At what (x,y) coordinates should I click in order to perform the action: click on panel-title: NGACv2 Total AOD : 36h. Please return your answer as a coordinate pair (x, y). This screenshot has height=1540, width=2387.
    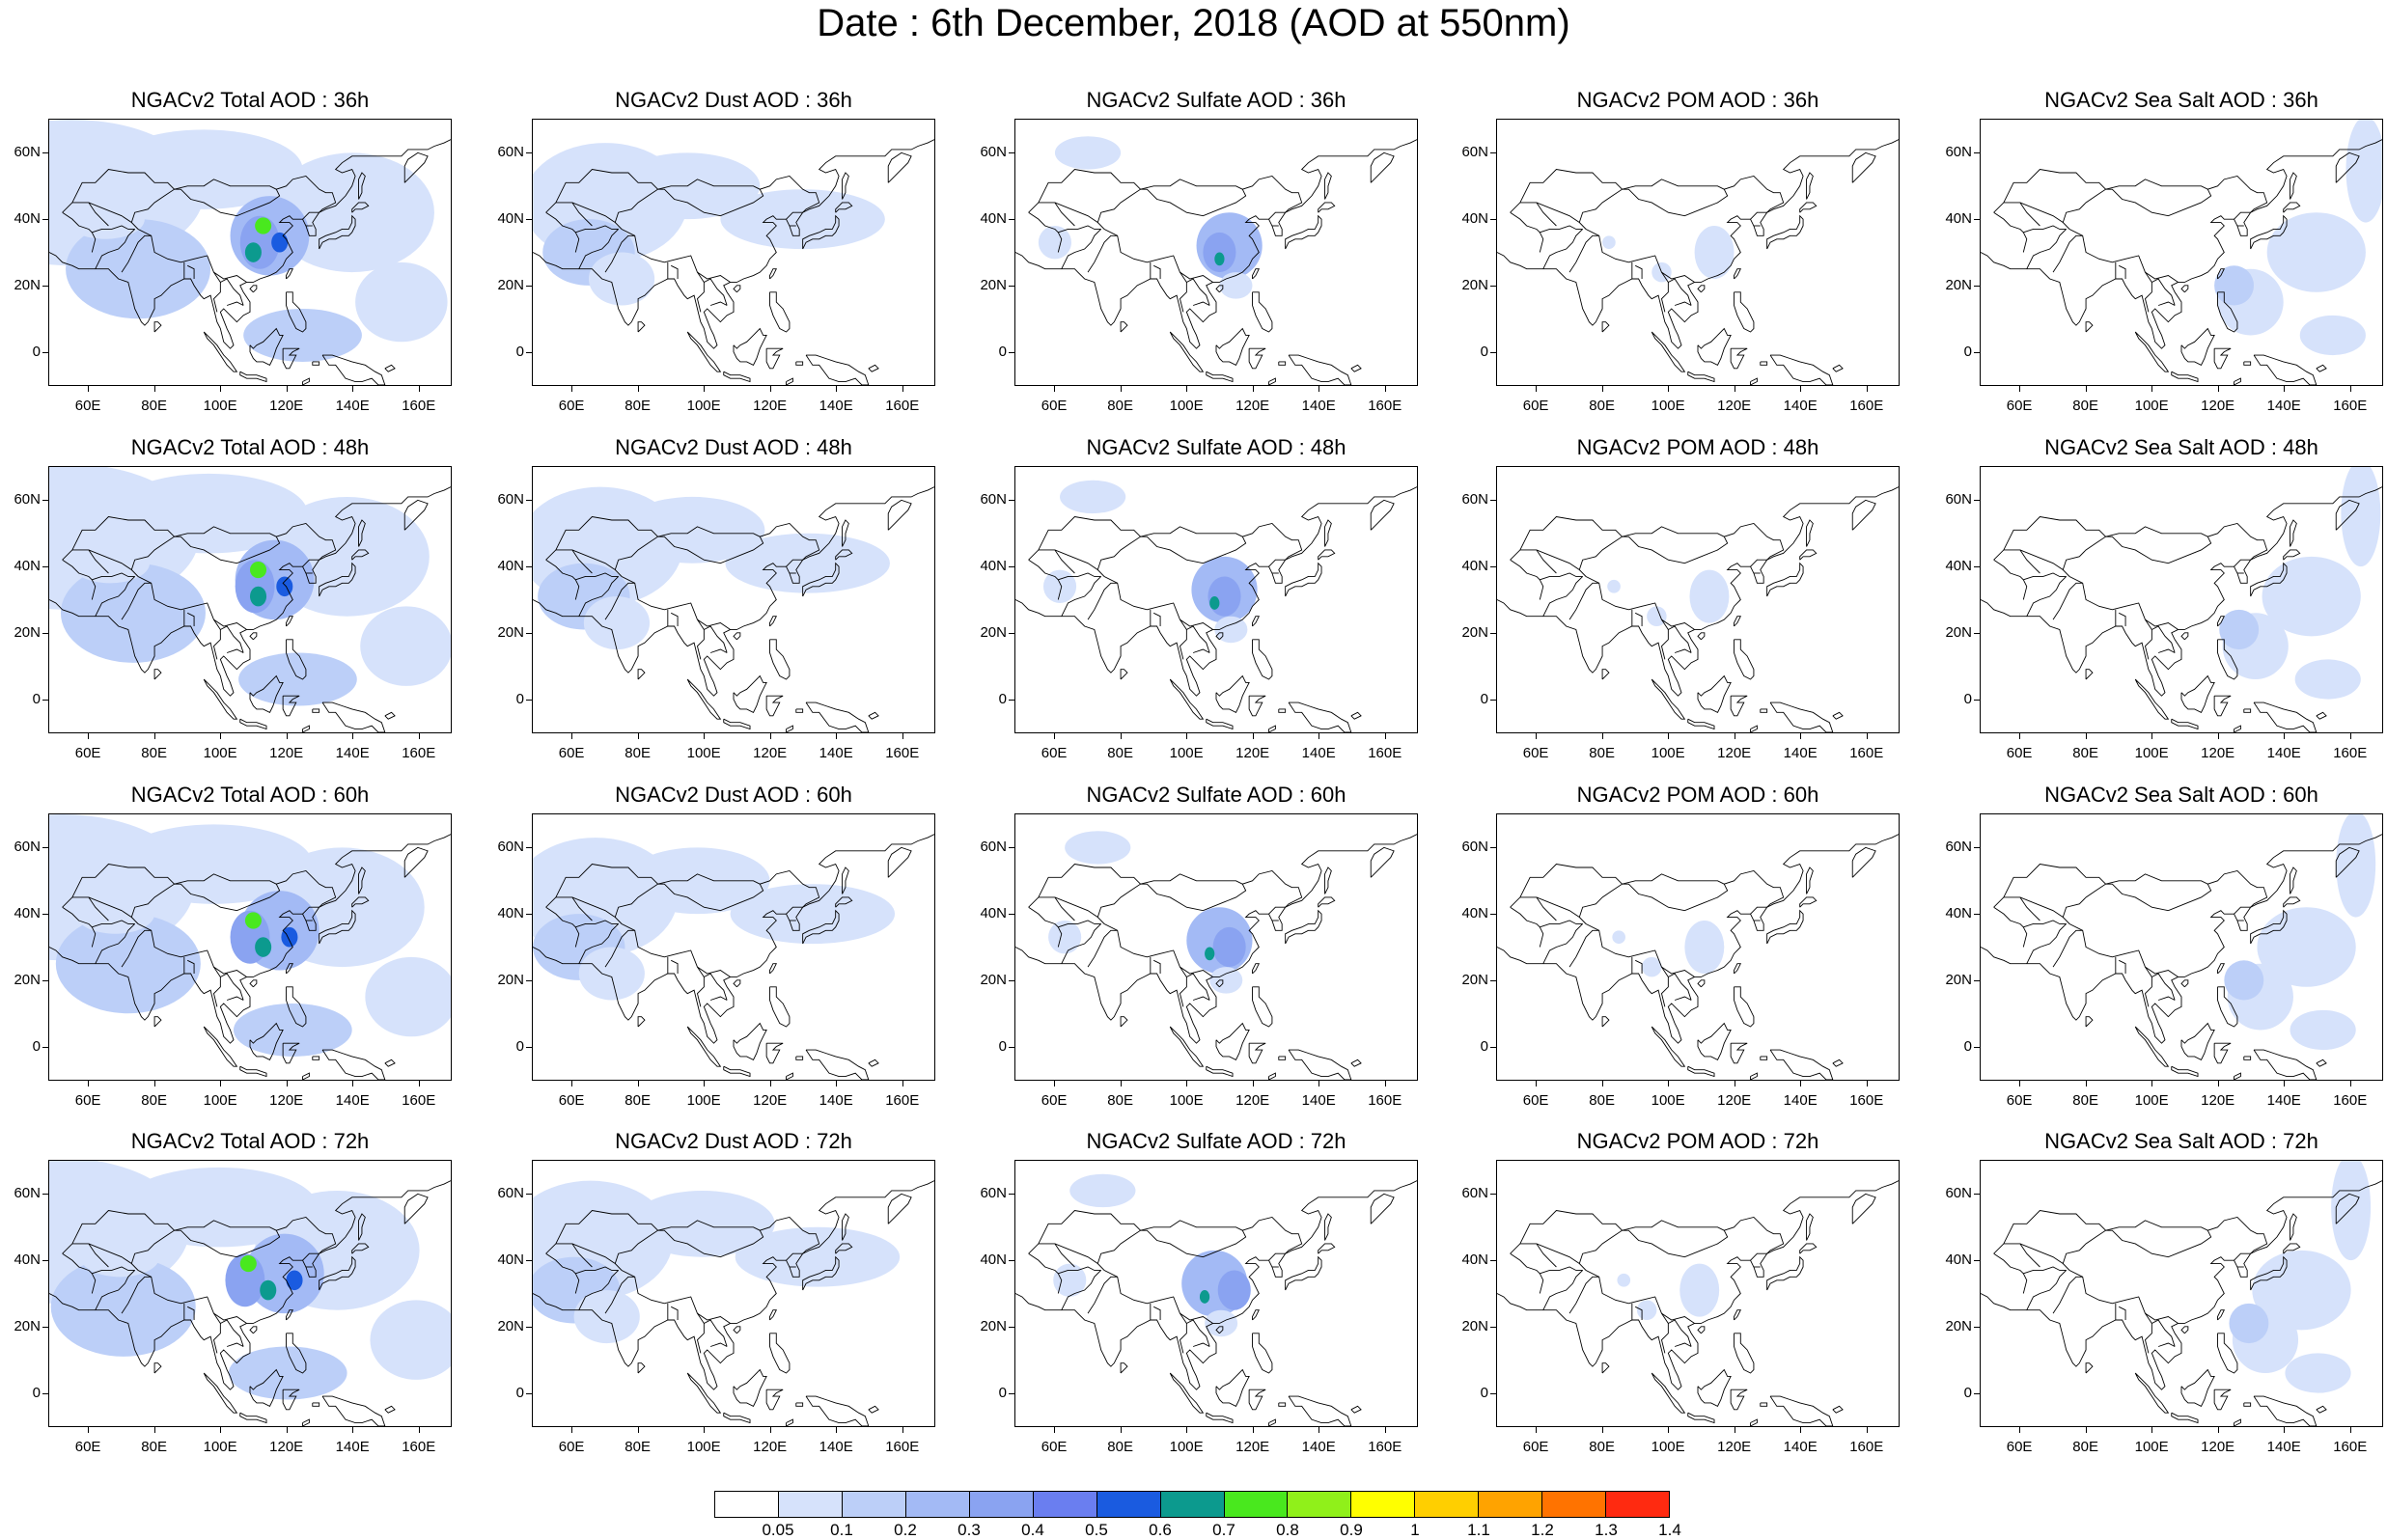
    Looking at the image, I should click on (250, 100).